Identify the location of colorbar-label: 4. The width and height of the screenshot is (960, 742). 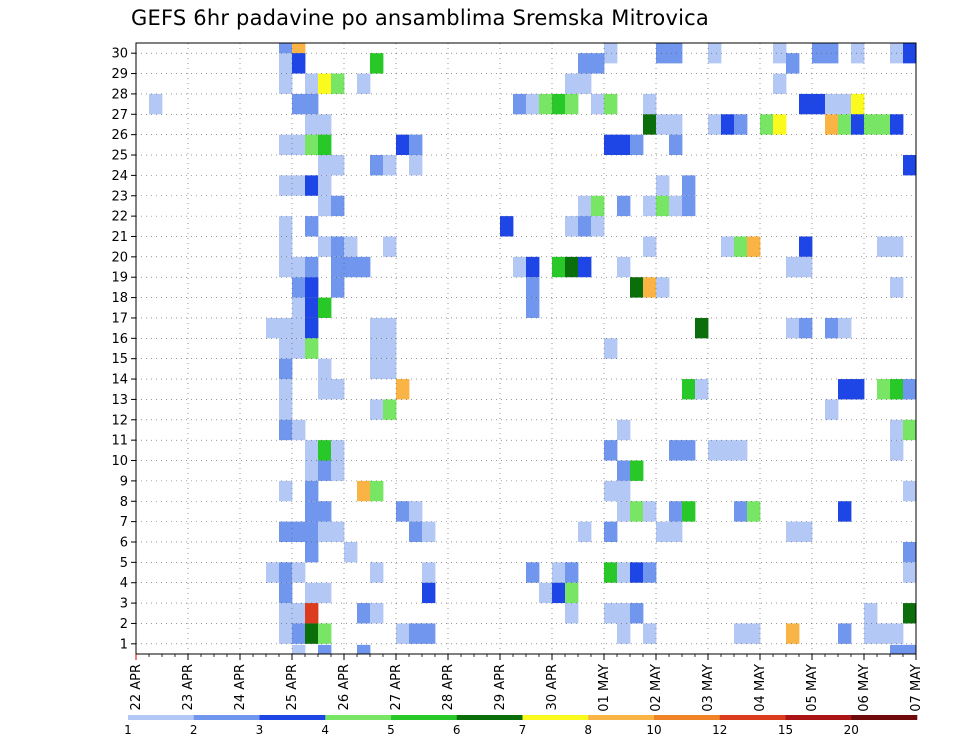
(325, 730).